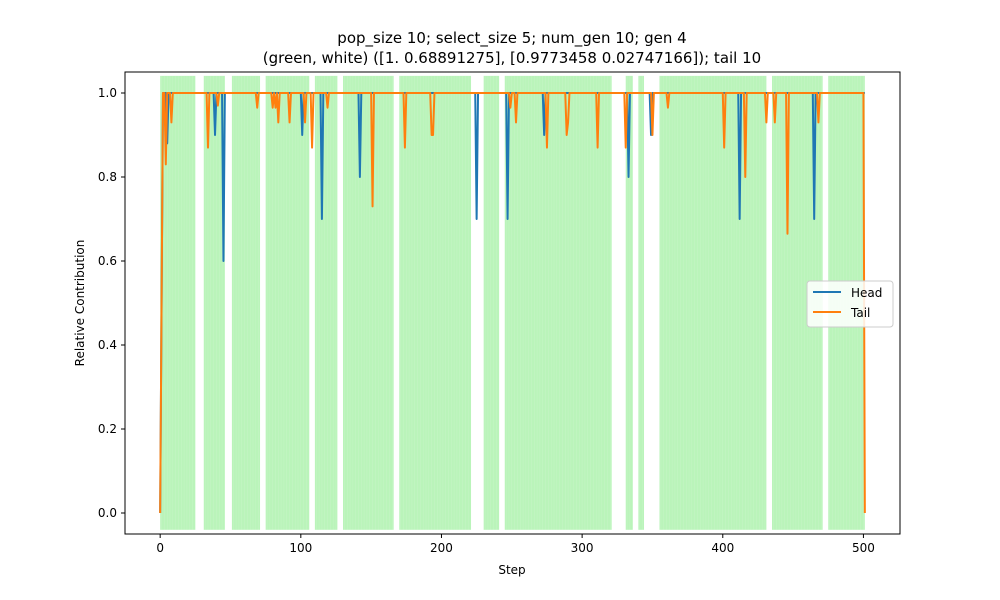 The height and width of the screenshot is (600, 1000). Describe the element at coordinates (866, 293) in the screenshot. I see `legend-head-label: Head` at that location.